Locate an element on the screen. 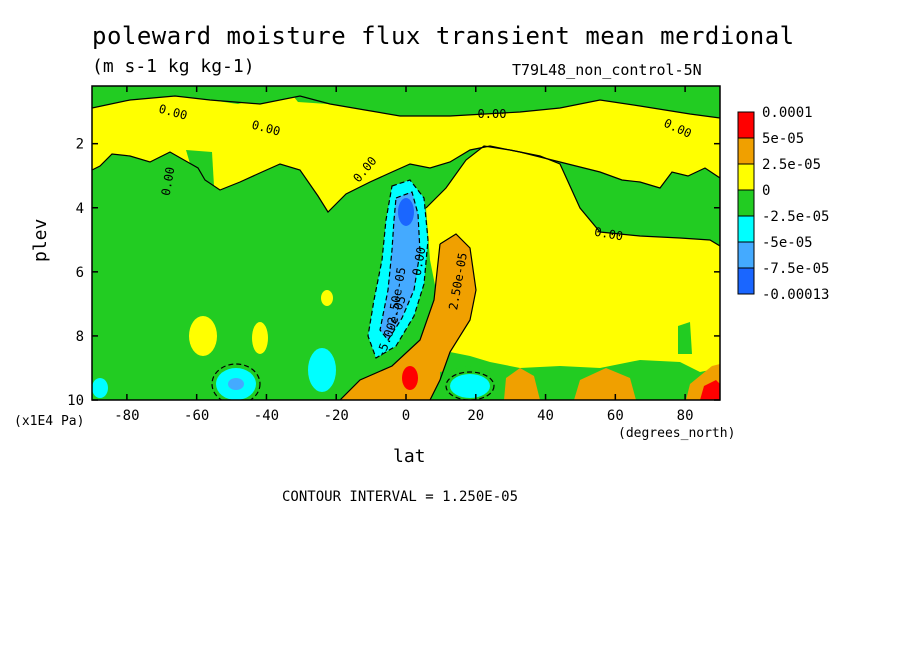 This screenshot has height=654, width=904. field-yellow-patch1 is located at coordinates (203, 336).